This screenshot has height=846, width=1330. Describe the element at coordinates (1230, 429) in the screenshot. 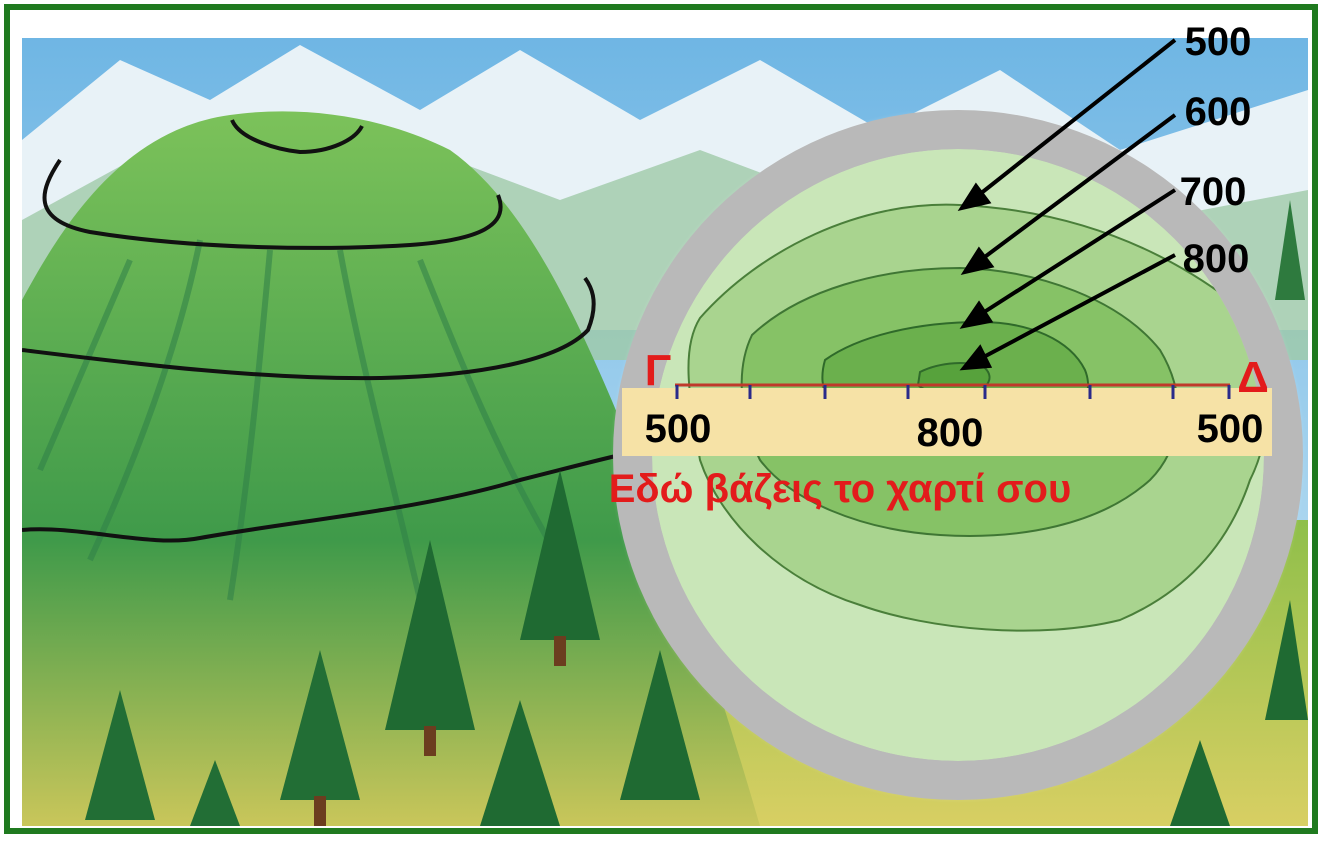

I see `strip-value-right: 500` at that location.